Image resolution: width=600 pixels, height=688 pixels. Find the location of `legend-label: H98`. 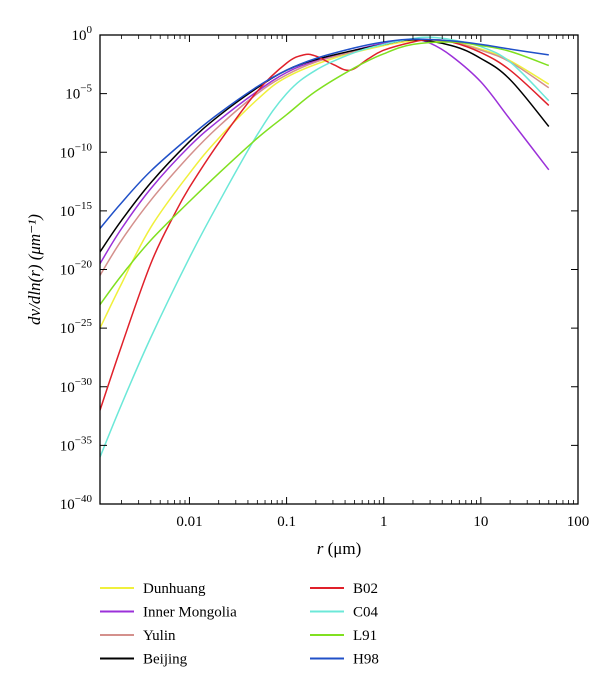

legend-label: H98 is located at coordinates (366, 660).